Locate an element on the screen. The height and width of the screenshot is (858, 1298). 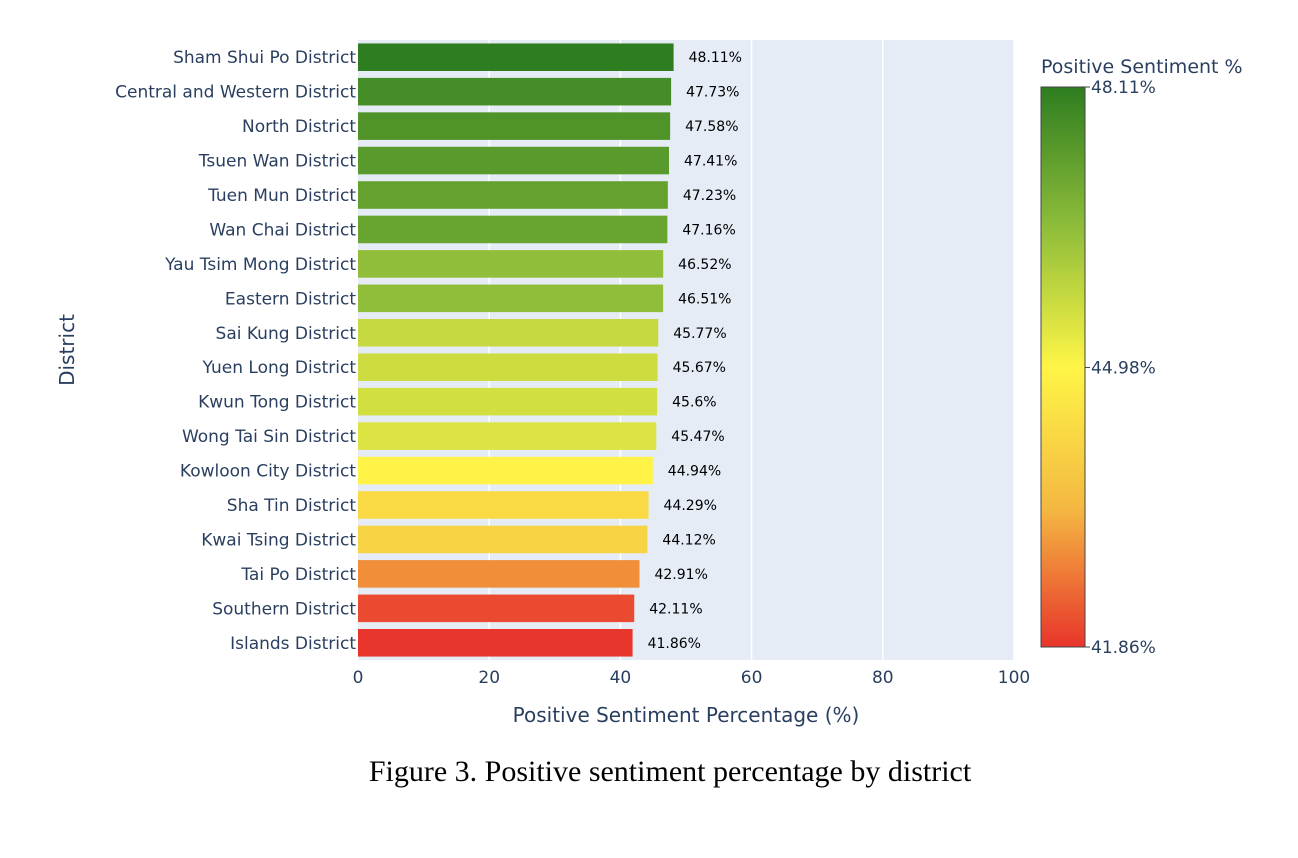
bar-value-label: 44.94% is located at coordinates (694, 472).